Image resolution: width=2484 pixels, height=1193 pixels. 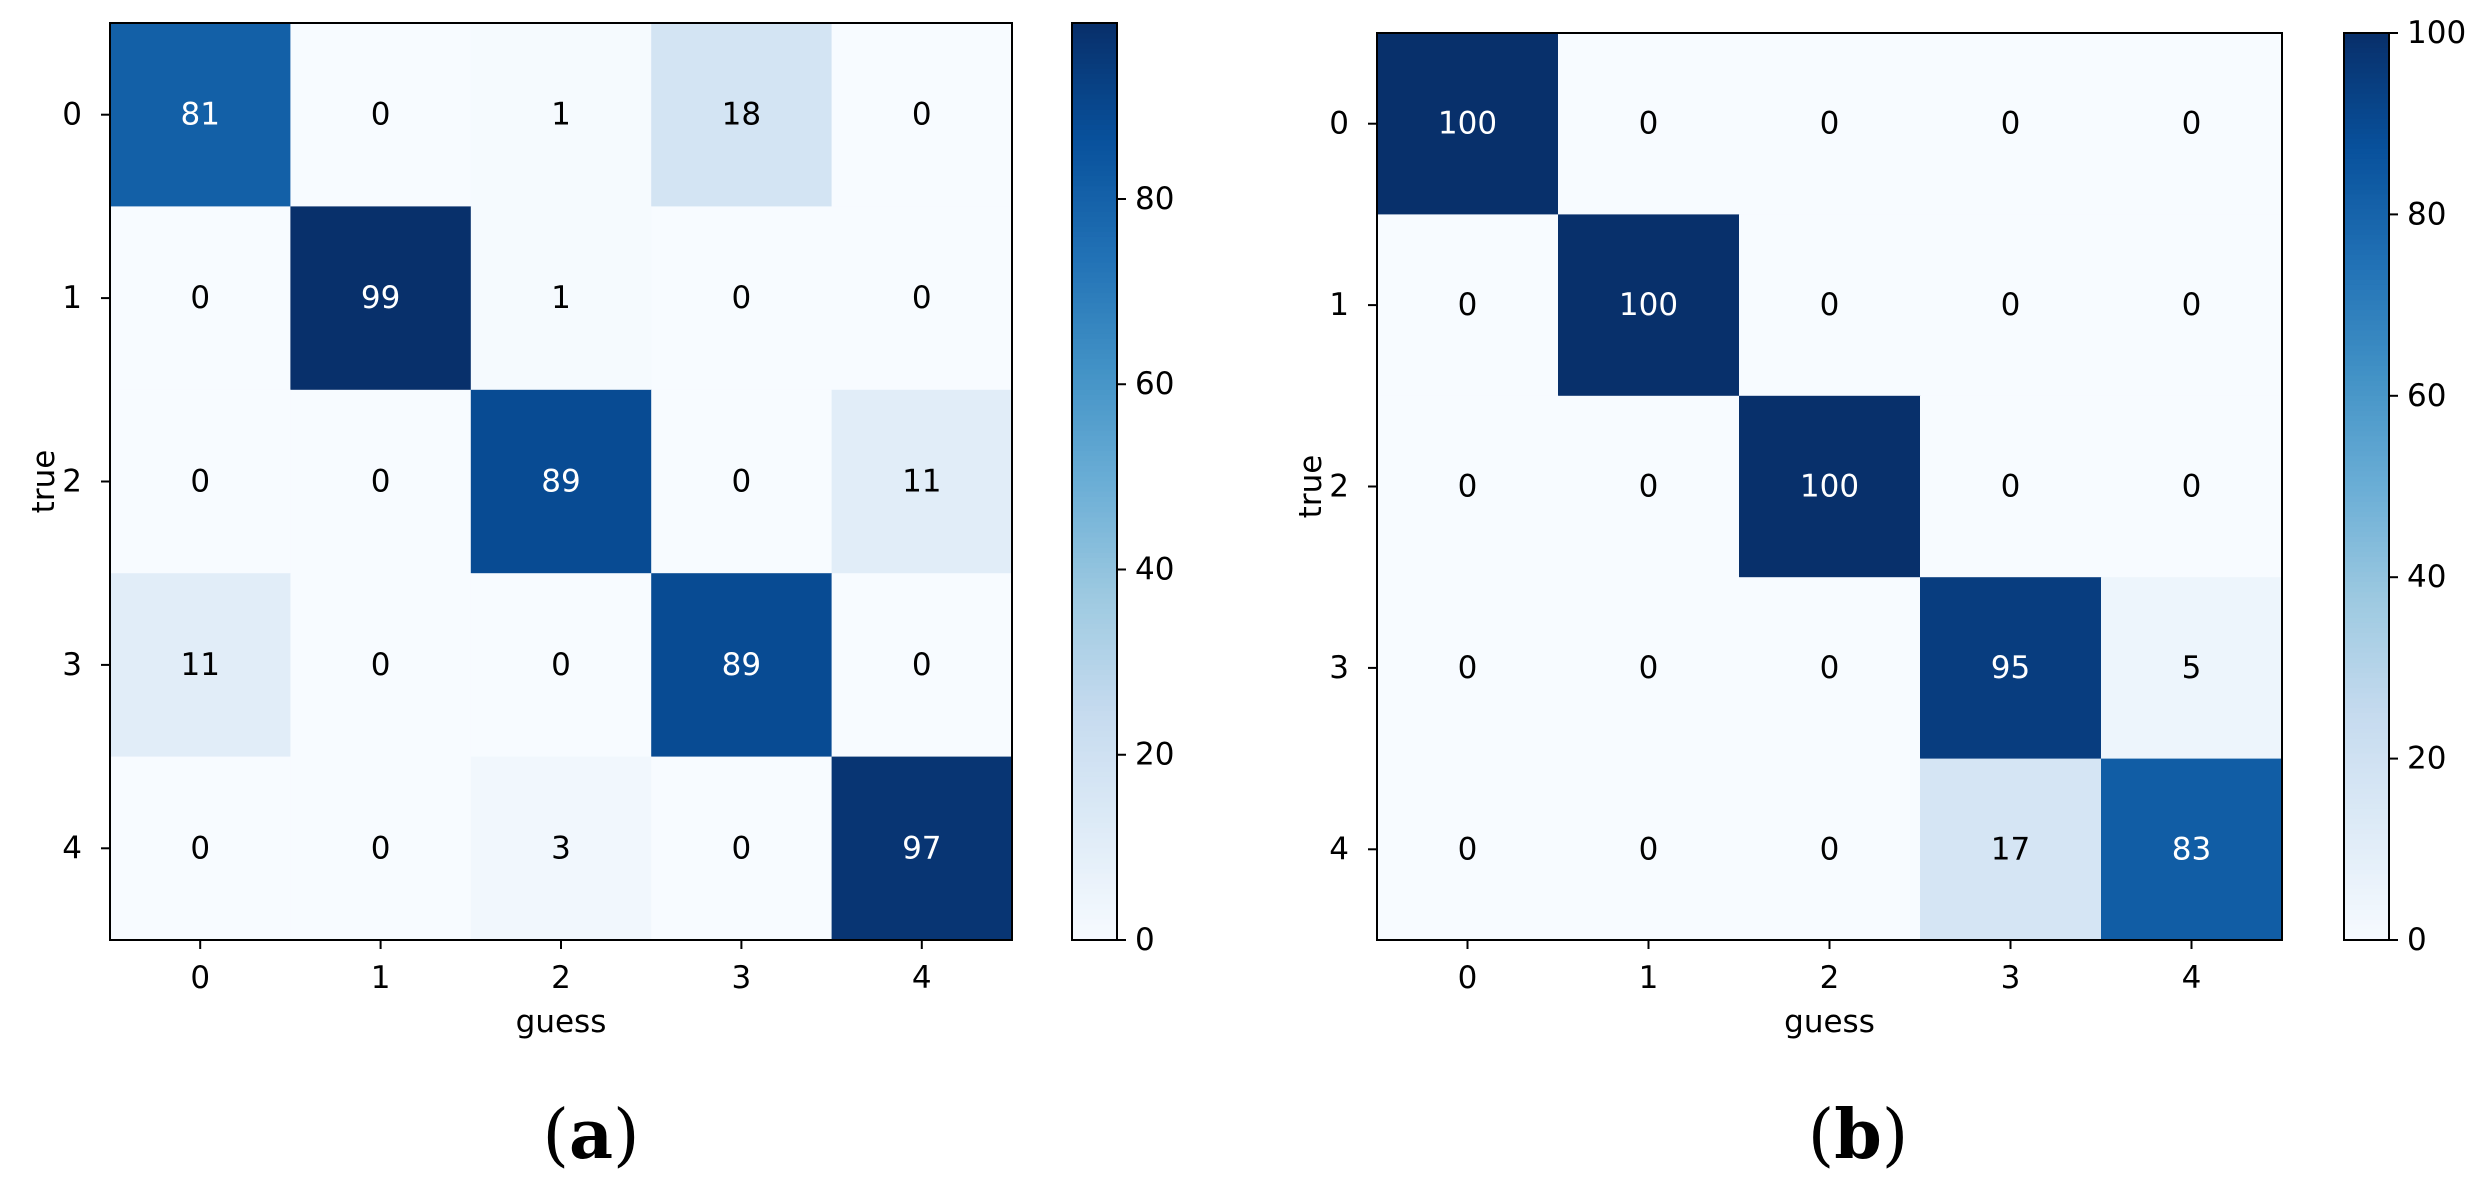 What do you see at coordinates (2426, 396) in the screenshot?
I see `colorbar-tick-label: 60` at bounding box center [2426, 396].